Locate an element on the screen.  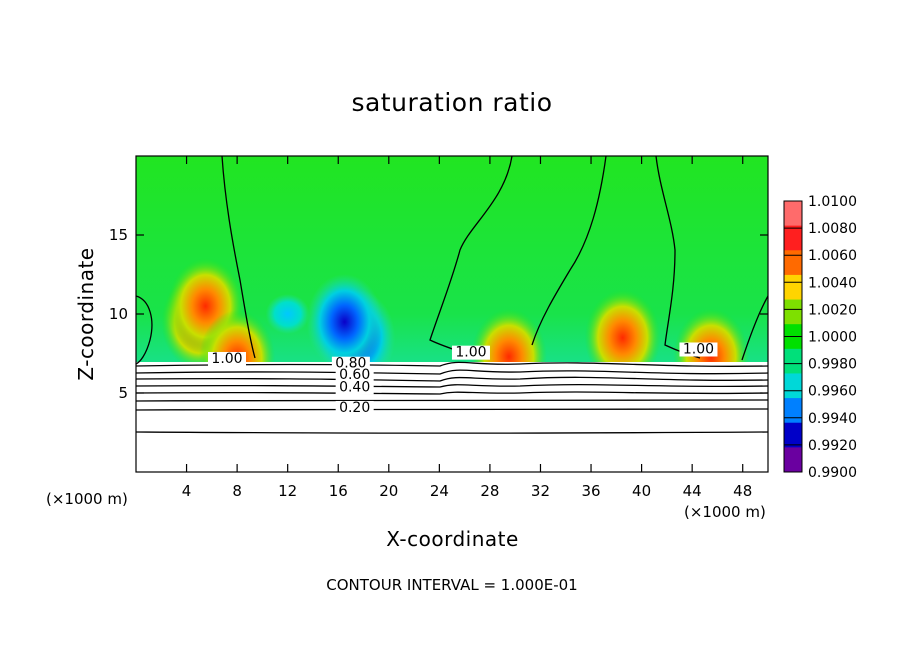
x-tick-label: 4 is located at coordinates (187, 491).